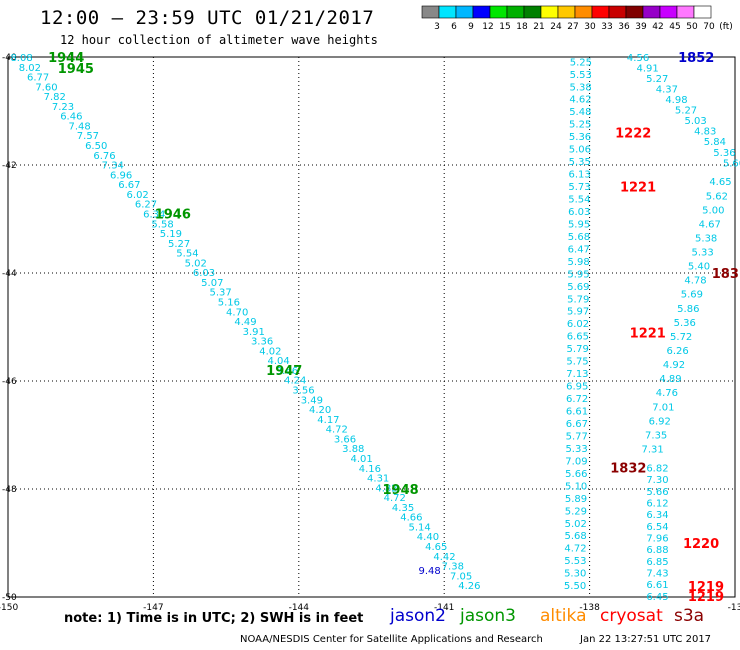 This screenshot has height=650, width=740. Describe the element at coordinates (606, 27) in the screenshot. I see `colorbar-label: 33` at that location.